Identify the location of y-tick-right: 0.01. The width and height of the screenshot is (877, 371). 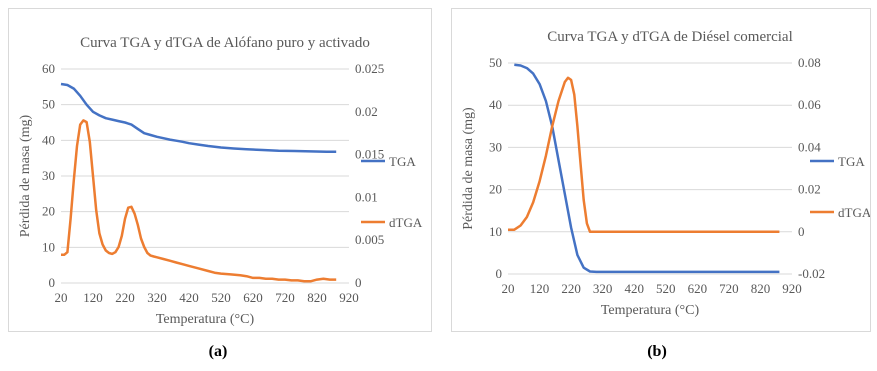
(366, 196).